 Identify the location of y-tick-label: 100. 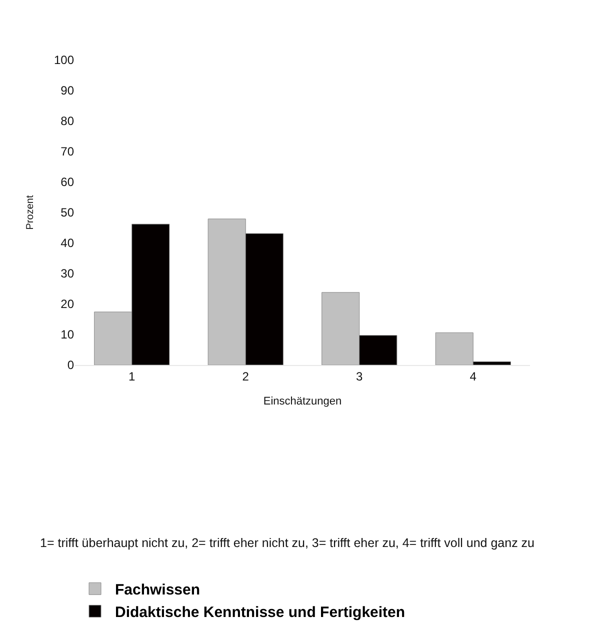
(64, 60).